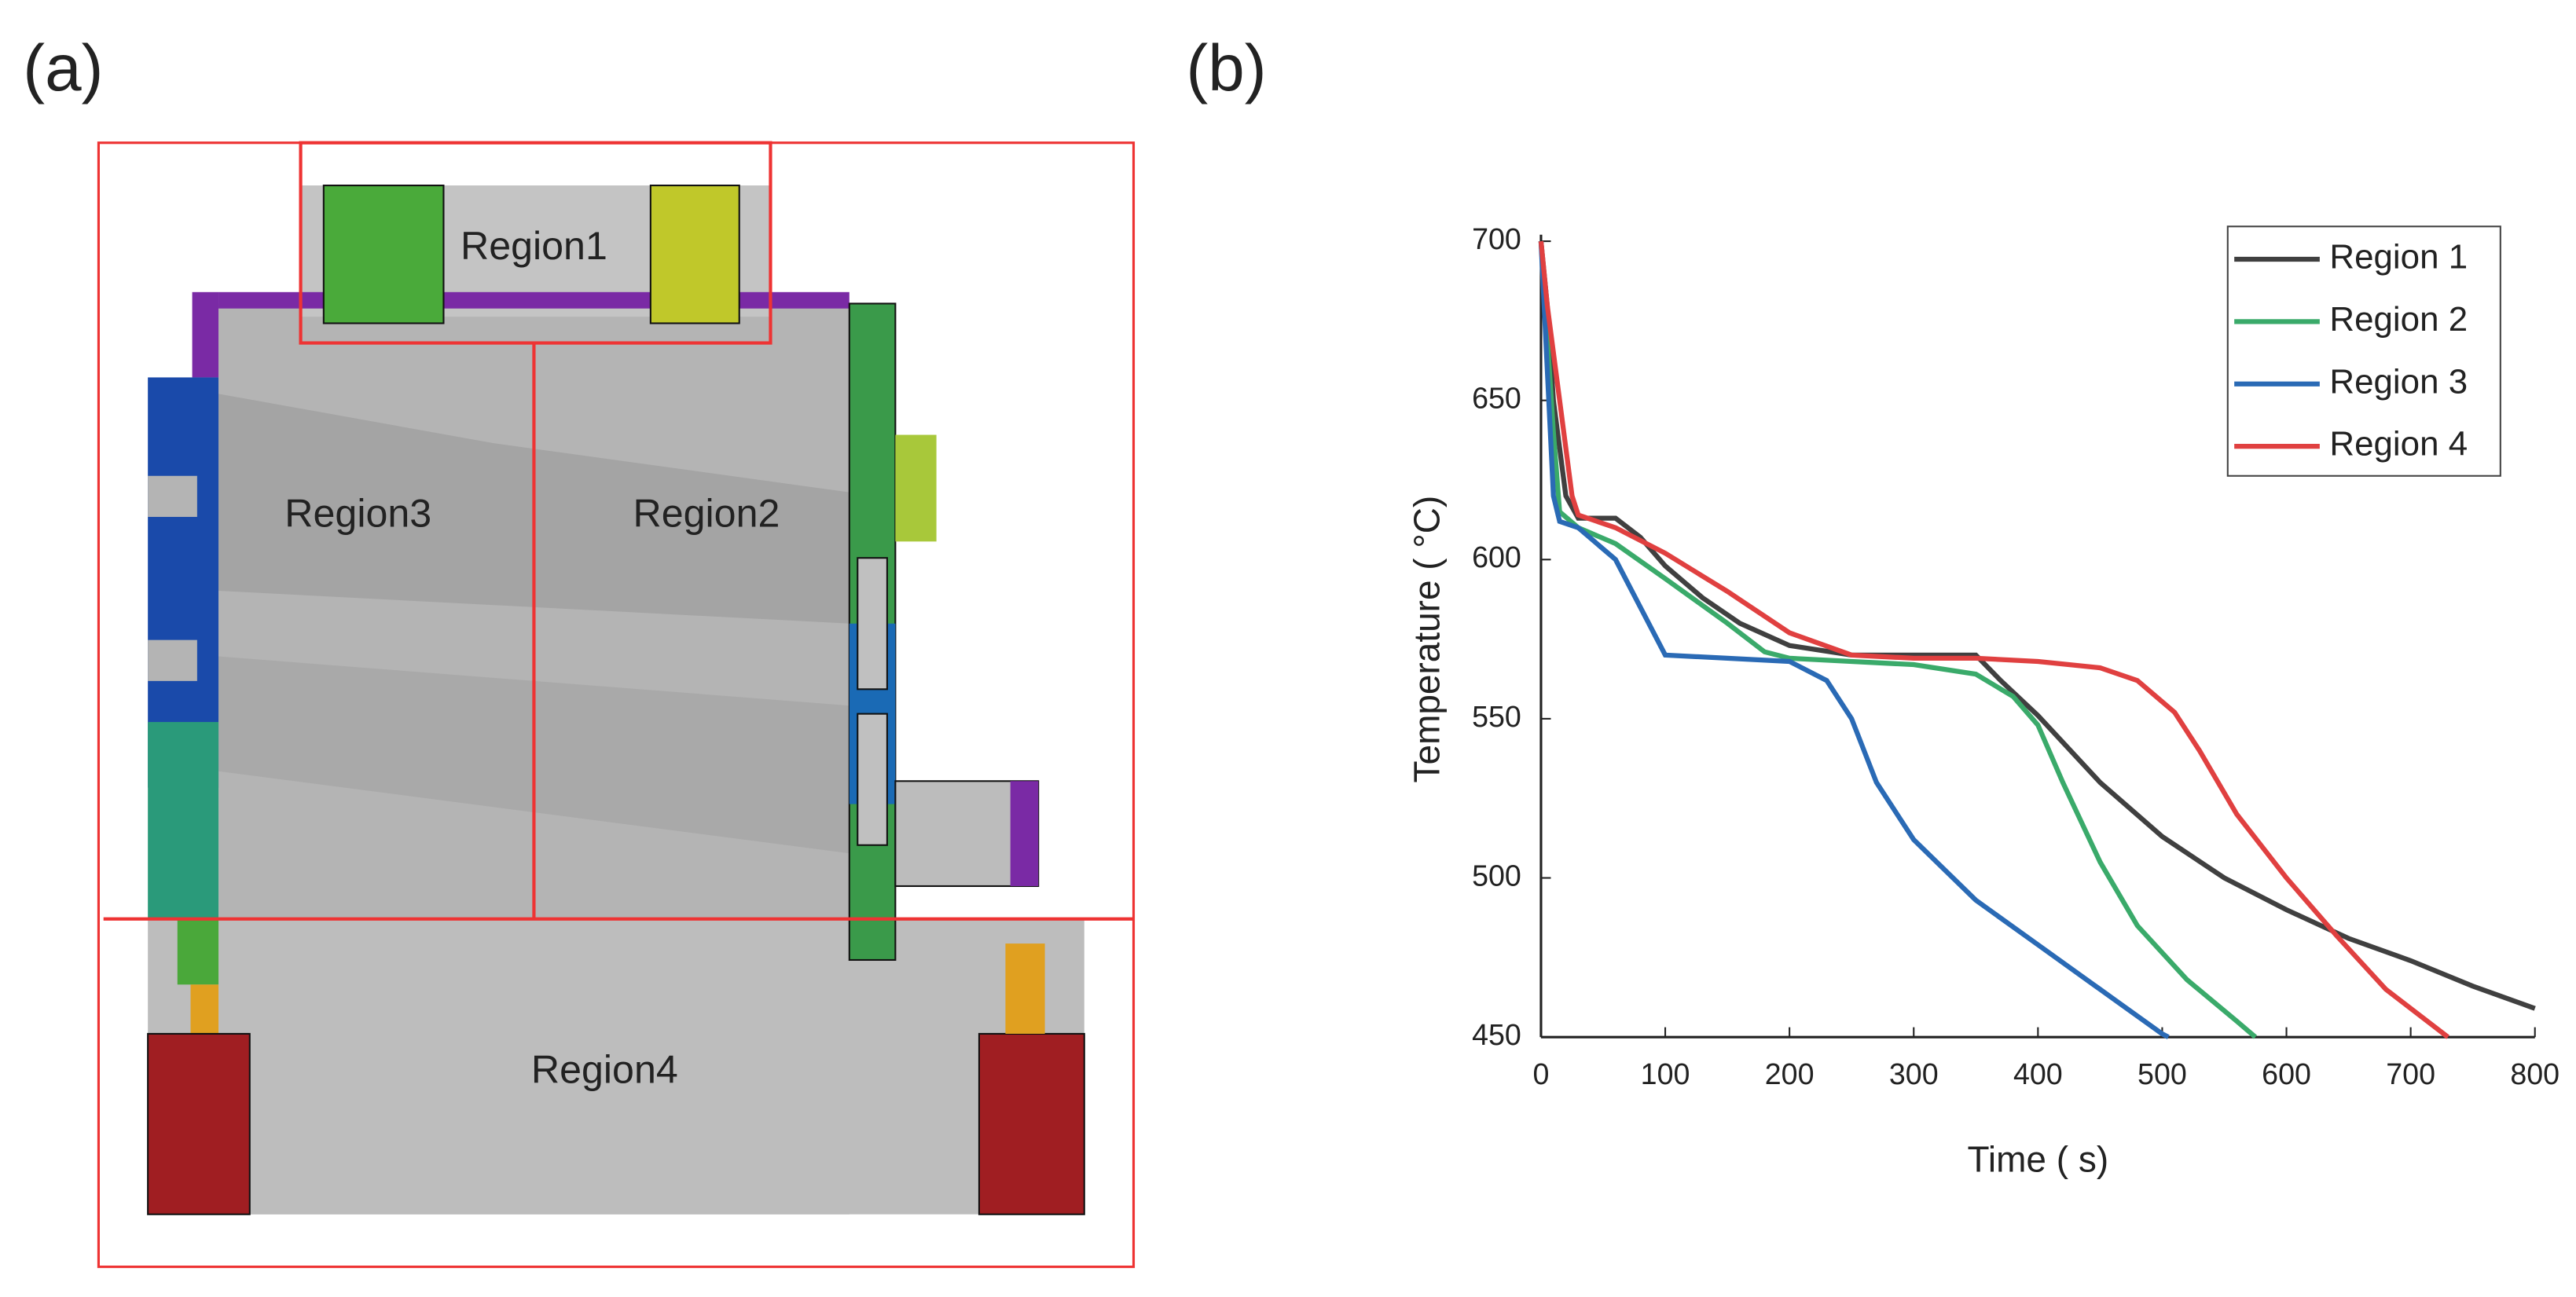 This screenshot has width=2576, height=1297. I want to click on y-tick-label: 700, so click(1496, 238).